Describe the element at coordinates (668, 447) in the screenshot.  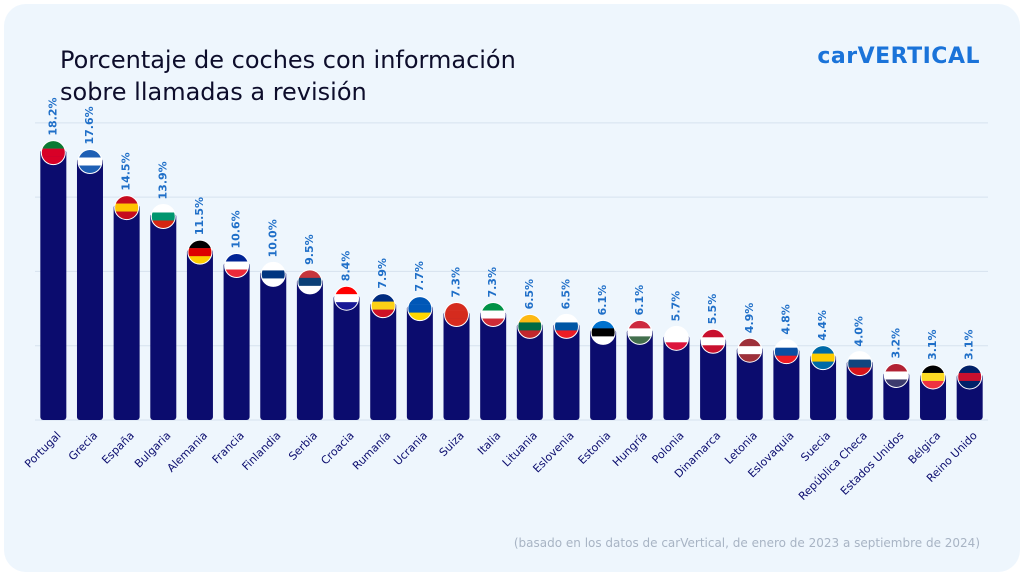
I see `x-tick-label: Polonia` at that location.